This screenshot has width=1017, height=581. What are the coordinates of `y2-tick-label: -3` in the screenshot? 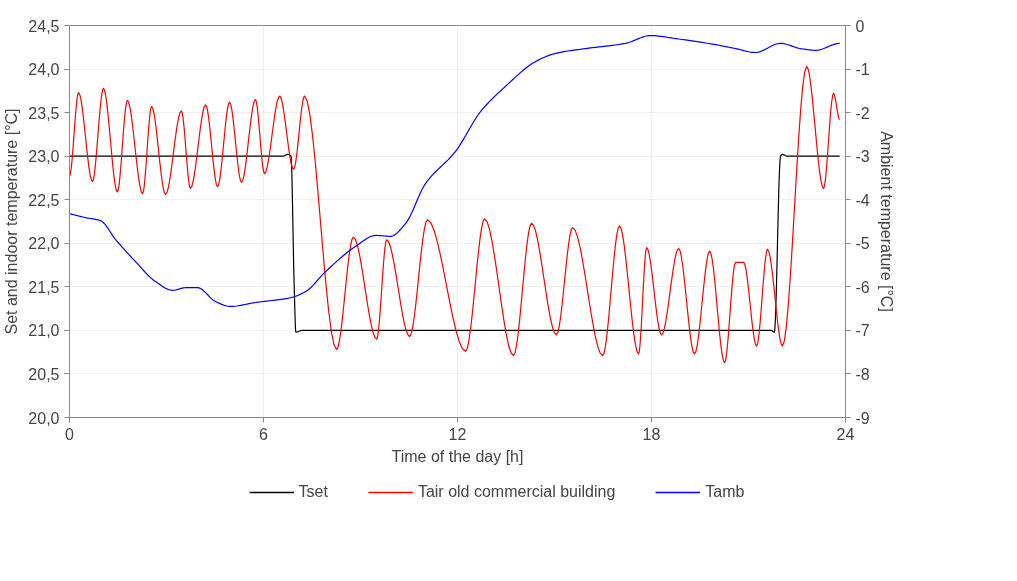 It's located at (862, 157).